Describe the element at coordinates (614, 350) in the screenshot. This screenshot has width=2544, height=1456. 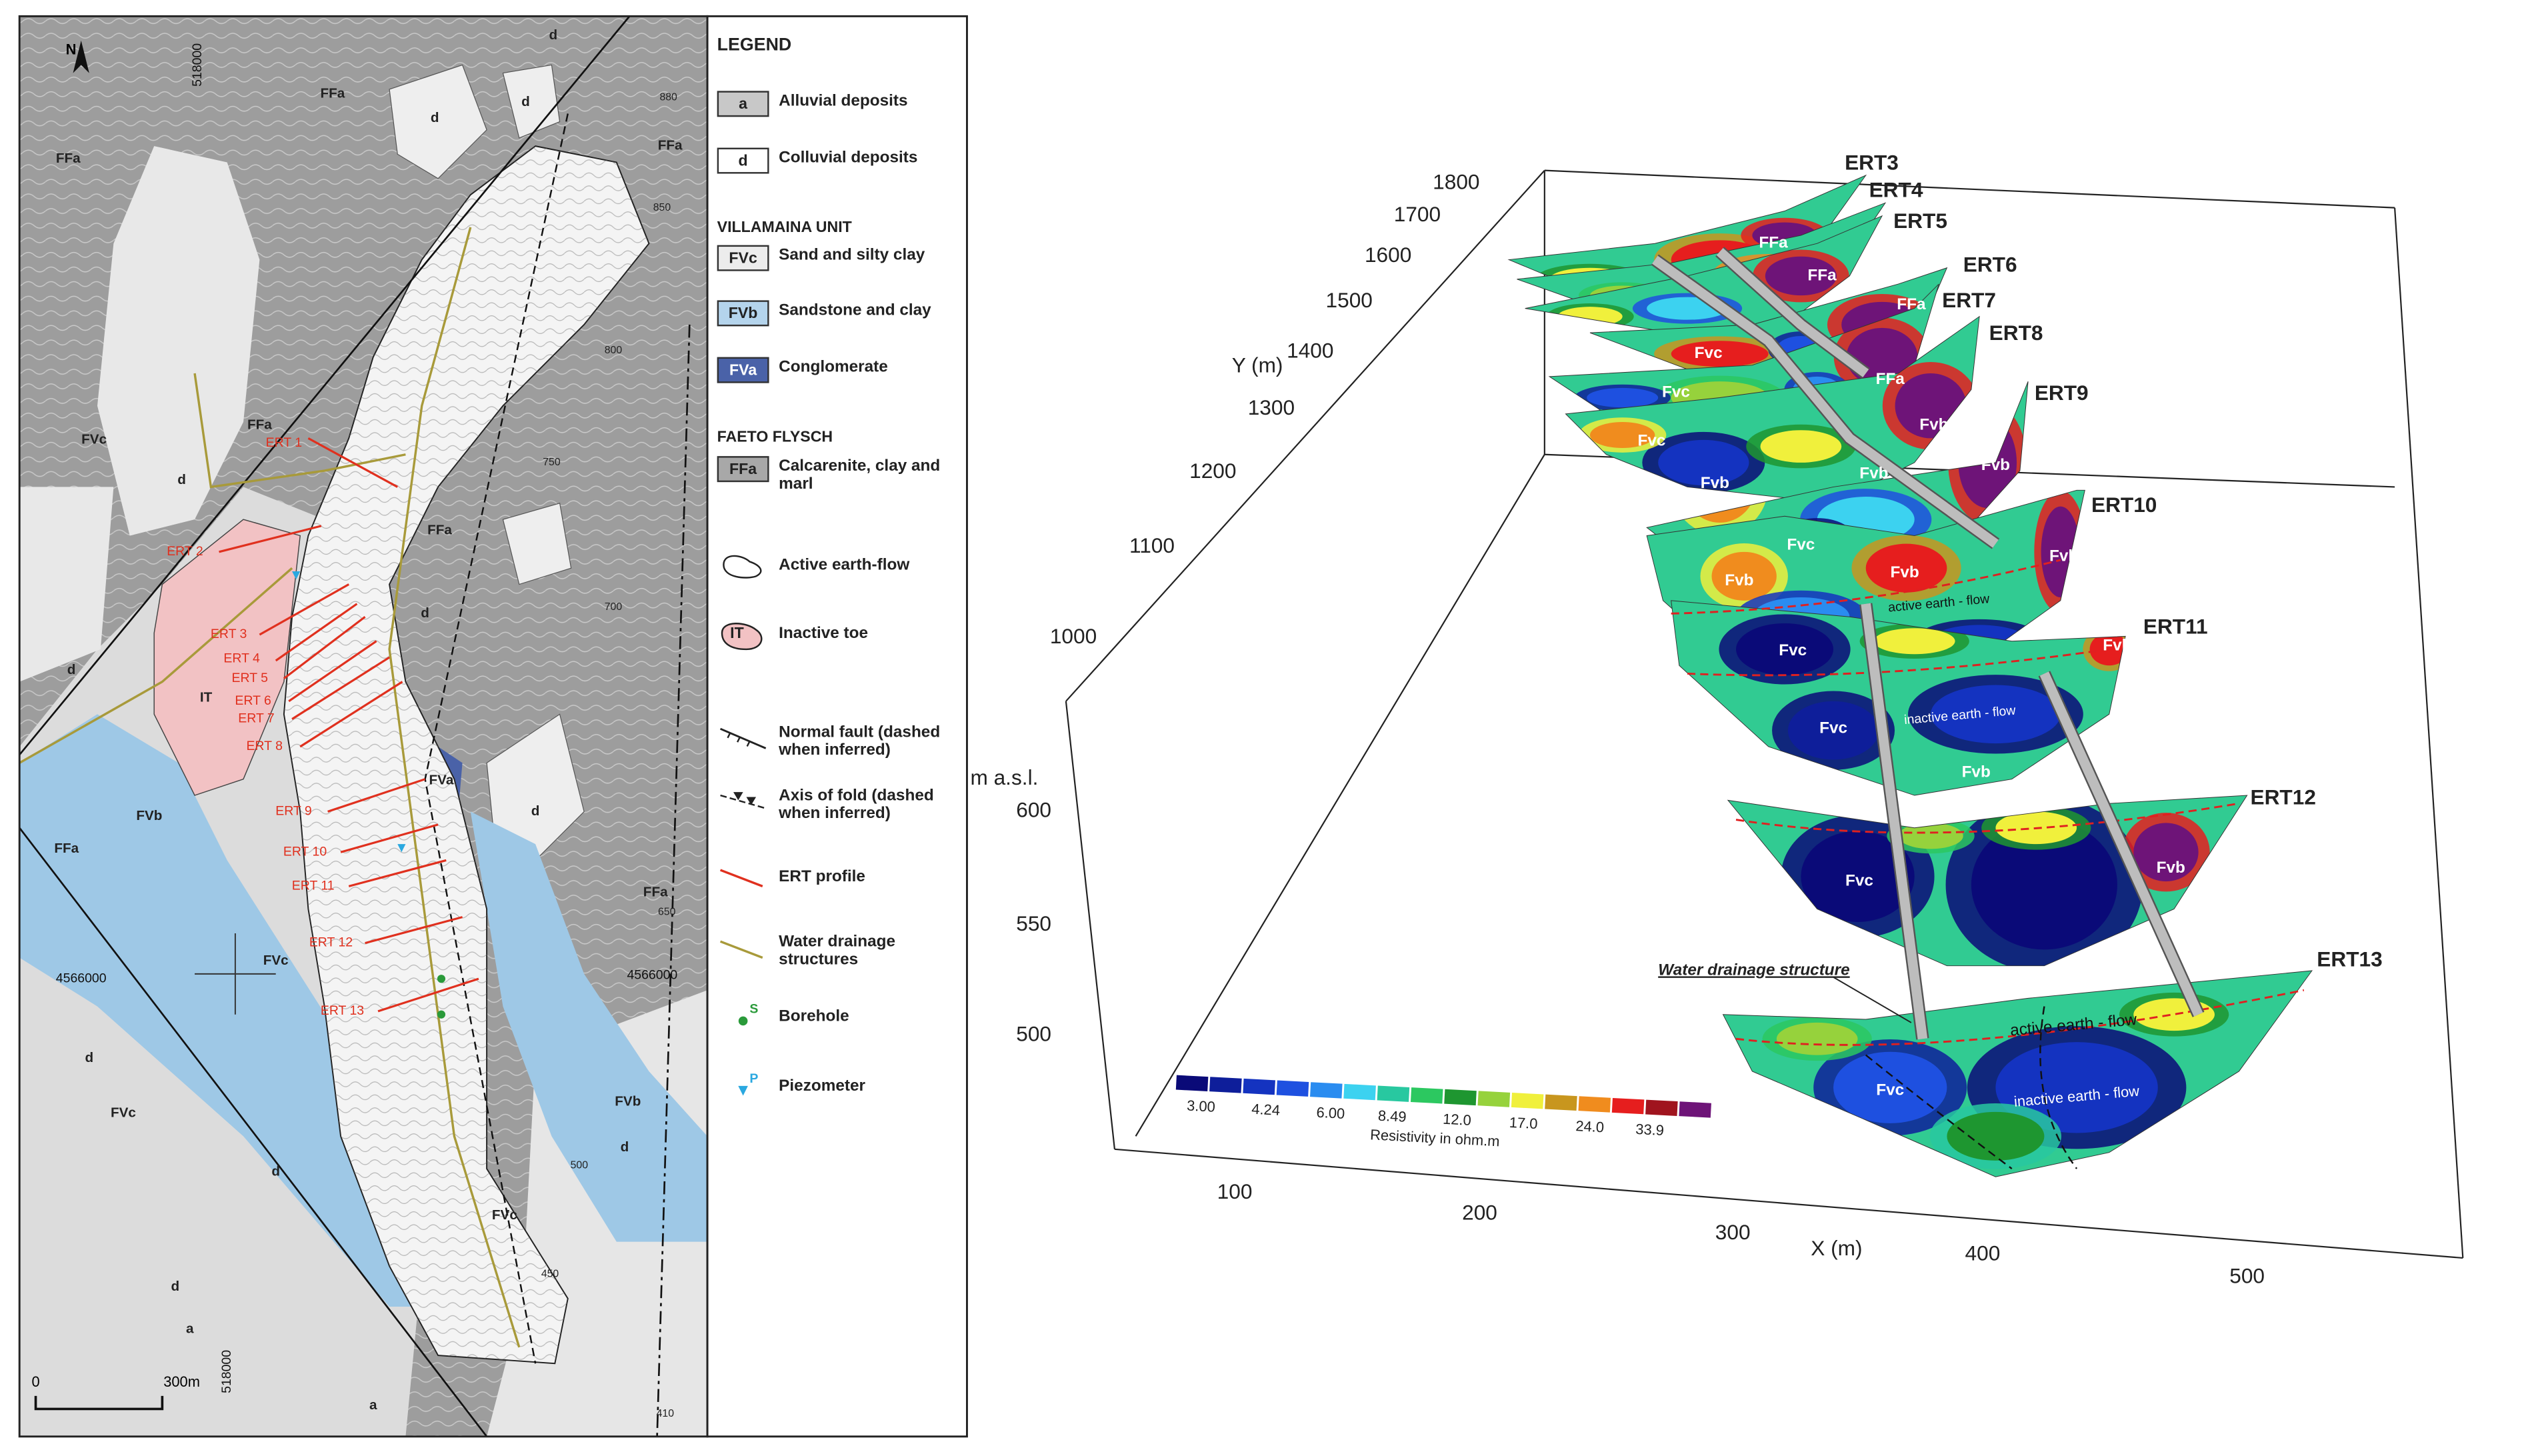
I see `contour-label: 800` at that location.